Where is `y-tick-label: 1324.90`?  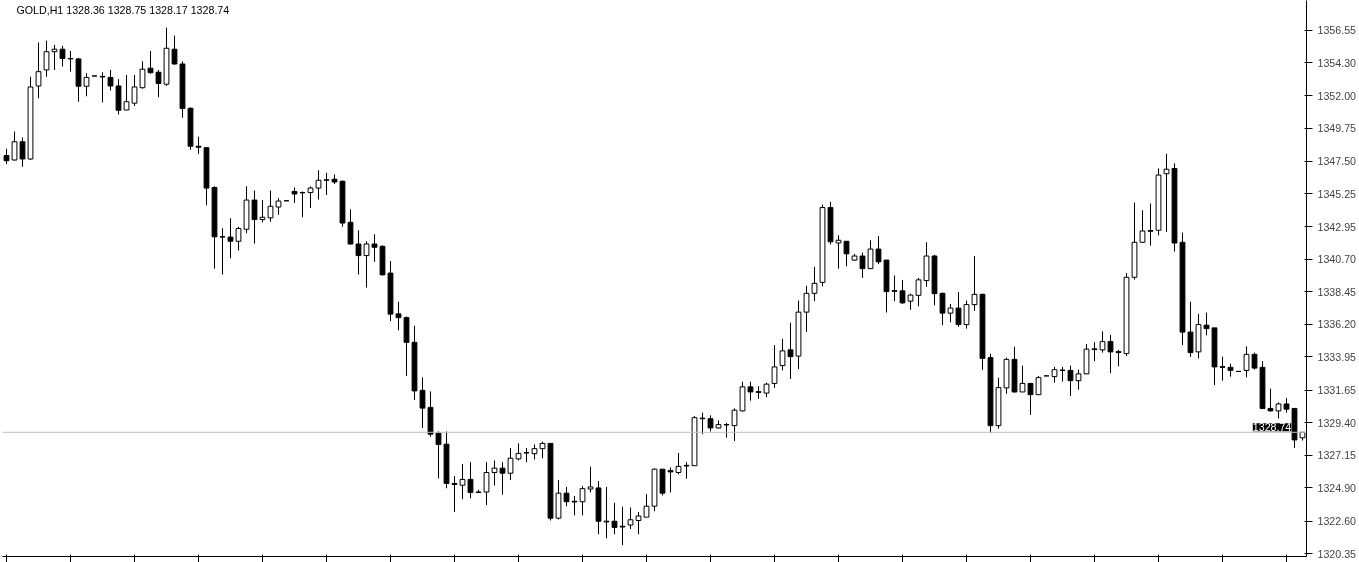
y-tick-label: 1324.90 is located at coordinates (1337, 487).